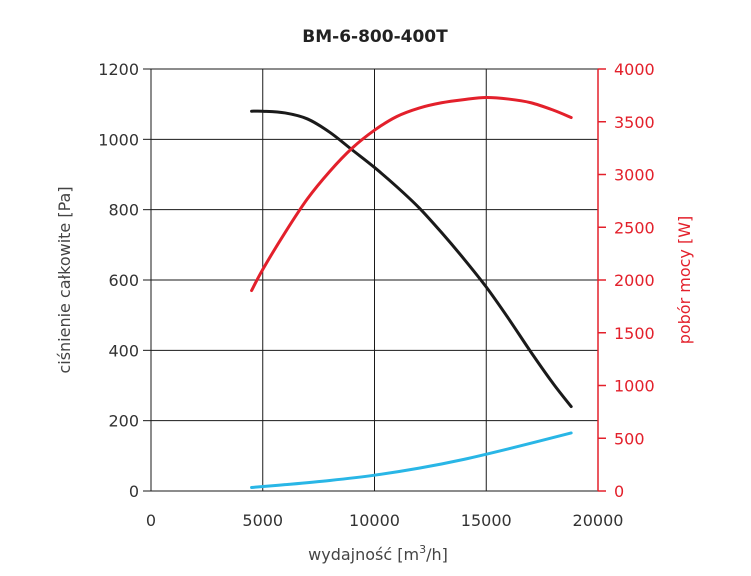 This screenshot has height=576, width=751. Describe the element at coordinates (123, 280) in the screenshot. I see `y-left-tick-label: 600` at that location.